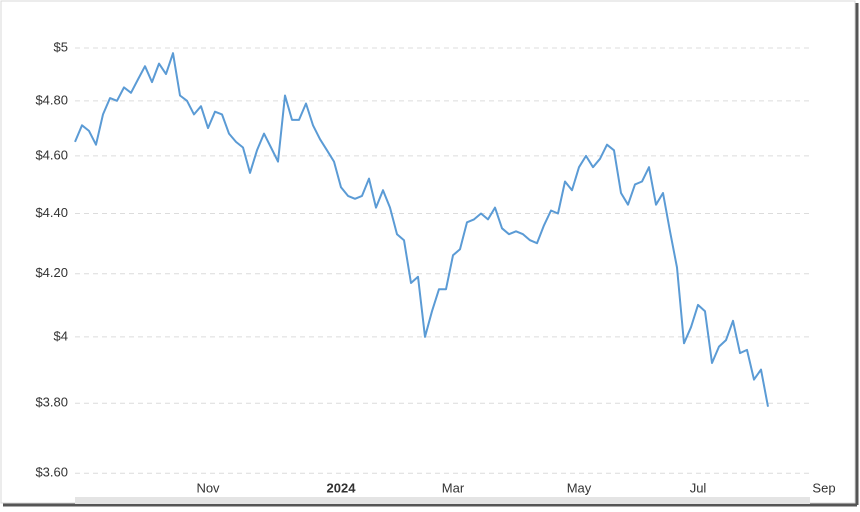  What do you see at coordinates (61, 335) in the screenshot?
I see `y-tick-label: $4` at bounding box center [61, 335].